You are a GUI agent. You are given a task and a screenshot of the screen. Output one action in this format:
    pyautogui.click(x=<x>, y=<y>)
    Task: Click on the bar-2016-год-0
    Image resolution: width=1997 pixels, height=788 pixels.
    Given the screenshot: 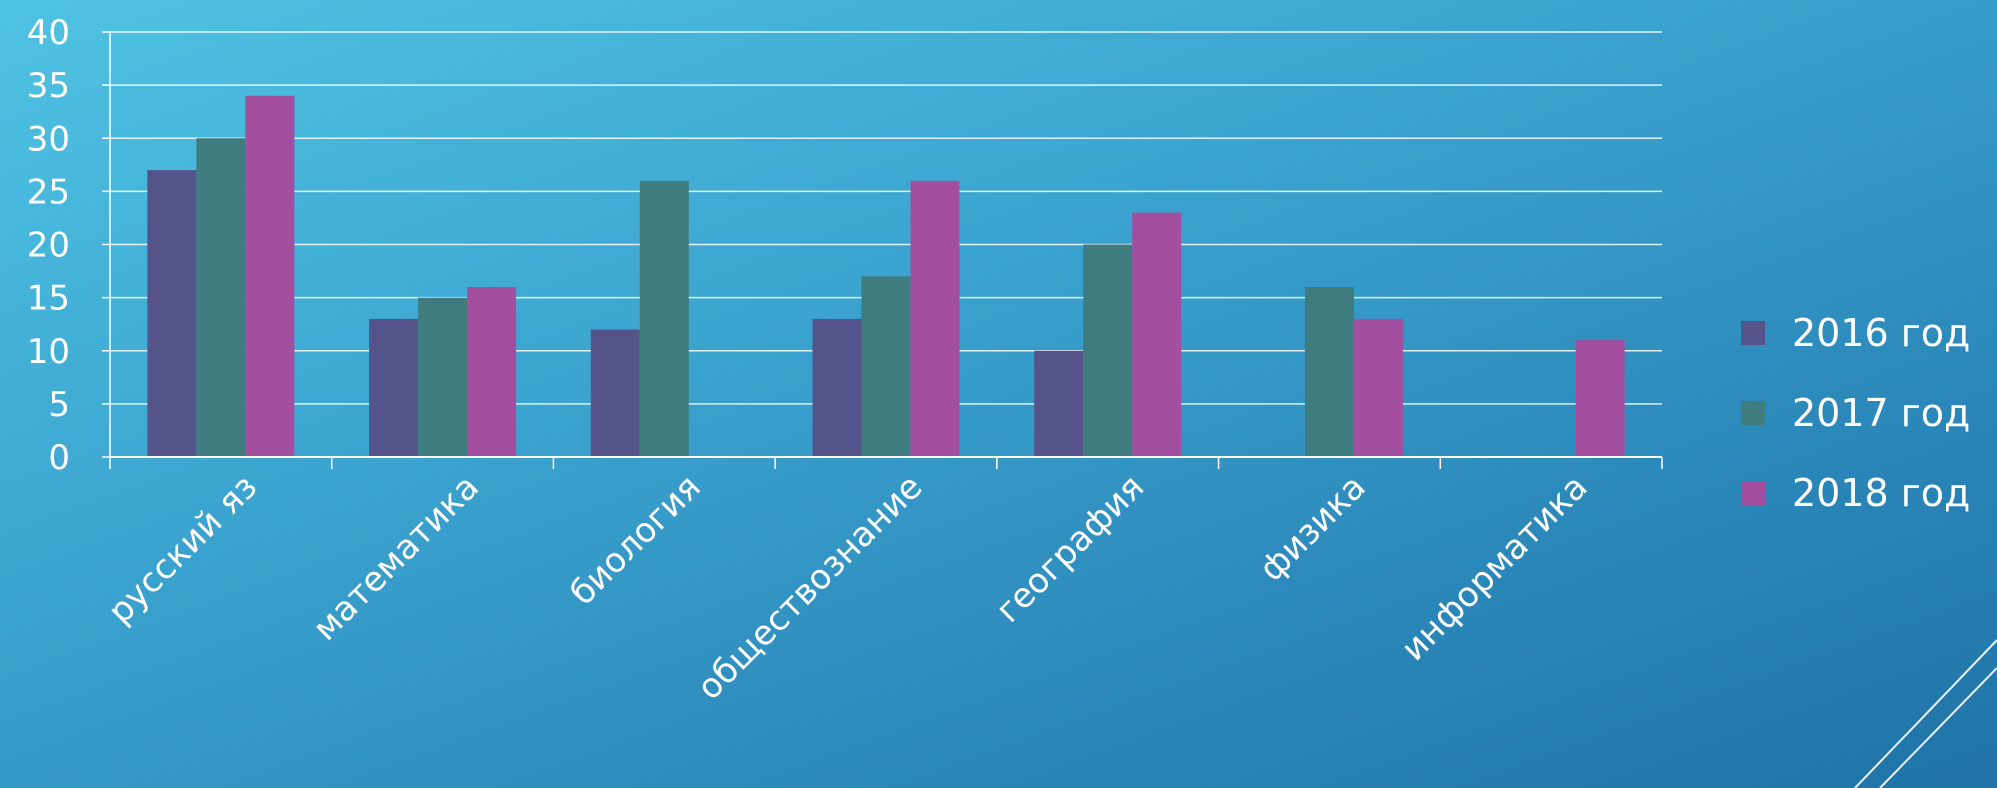 What is the action you would take?
    pyautogui.click(x=172, y=313)
    